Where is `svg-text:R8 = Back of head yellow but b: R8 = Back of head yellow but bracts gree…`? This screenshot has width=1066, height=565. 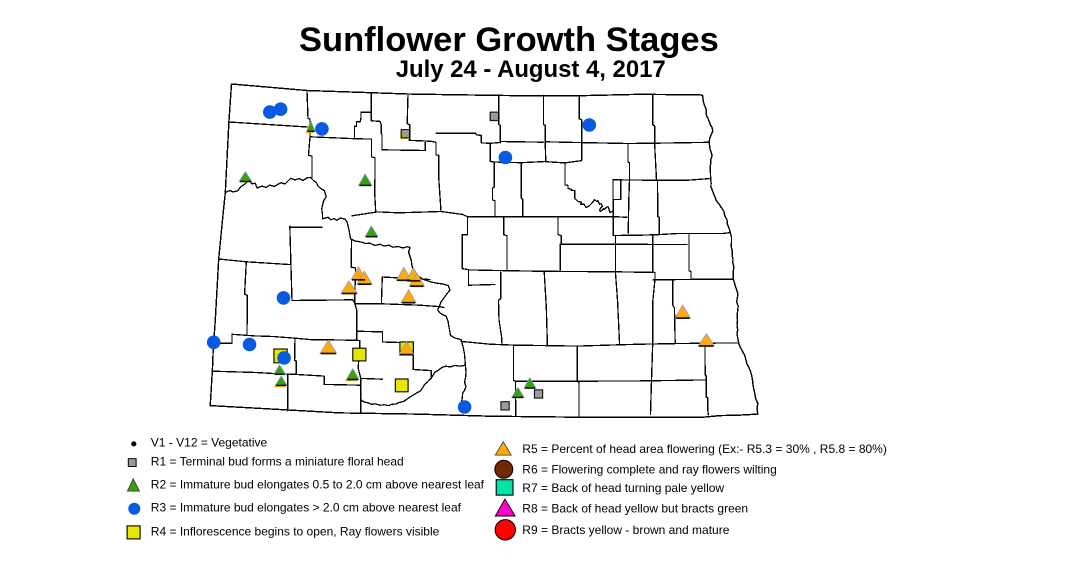 svg-text:R8 = Back of head yellow but b: R8 = Back of head yellow but bracts gree… is located at coordinates (635, 509).